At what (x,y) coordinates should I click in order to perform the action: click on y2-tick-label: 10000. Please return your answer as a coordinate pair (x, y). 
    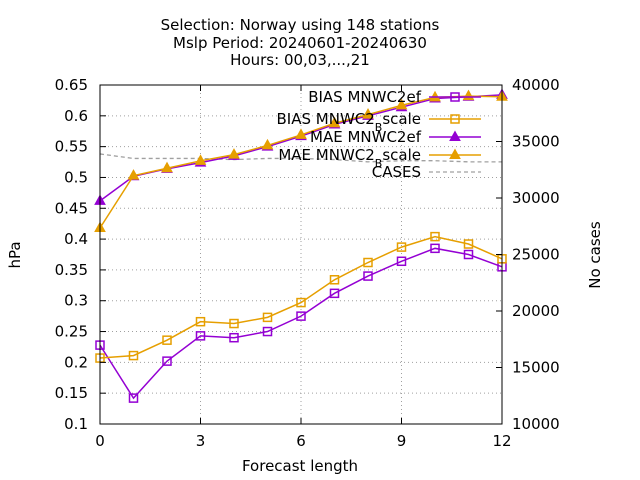
    Looking at the image, I should click on (536, 424).